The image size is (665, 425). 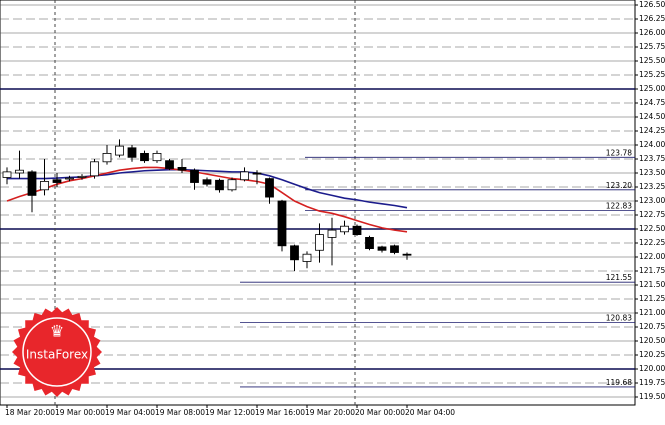 What do you see at coordinates (652, 368) in the screenshot?
I see `y-tick-label: 120.00` at bounding box center [652, 368].